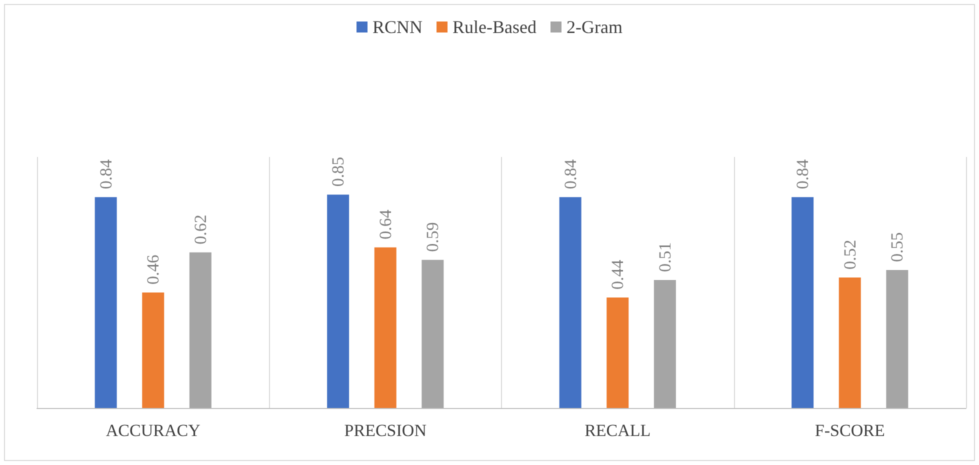 The width and height of the screenshot is (979, 465). What do you see at coordinates (617, 430) in the screenshot?
I see `x-tick-label: RECALL` at bounding box center [617, 430].